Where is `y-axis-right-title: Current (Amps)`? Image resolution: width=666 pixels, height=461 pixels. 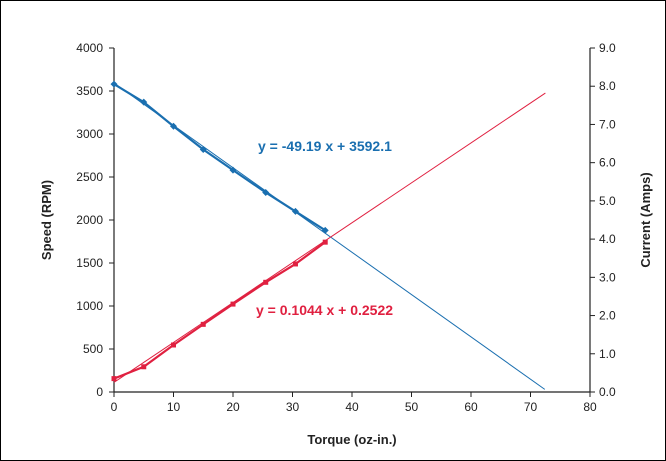 y-axis-right-title: Current (Amps) is located at coordinates (645, 219).